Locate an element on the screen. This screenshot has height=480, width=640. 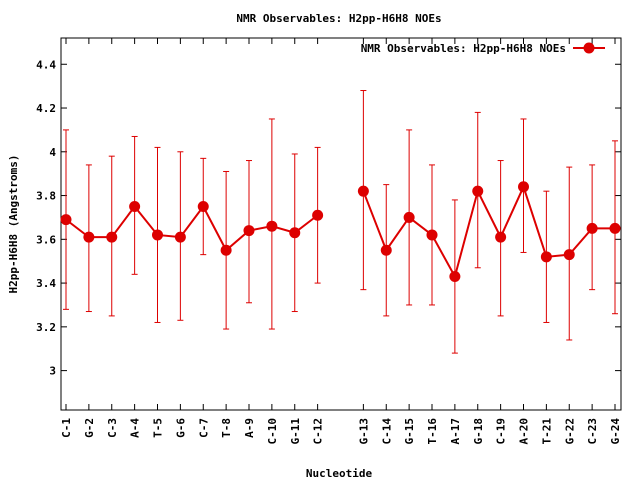
y-tick-label: 3 is located at coordinates (52, 371).